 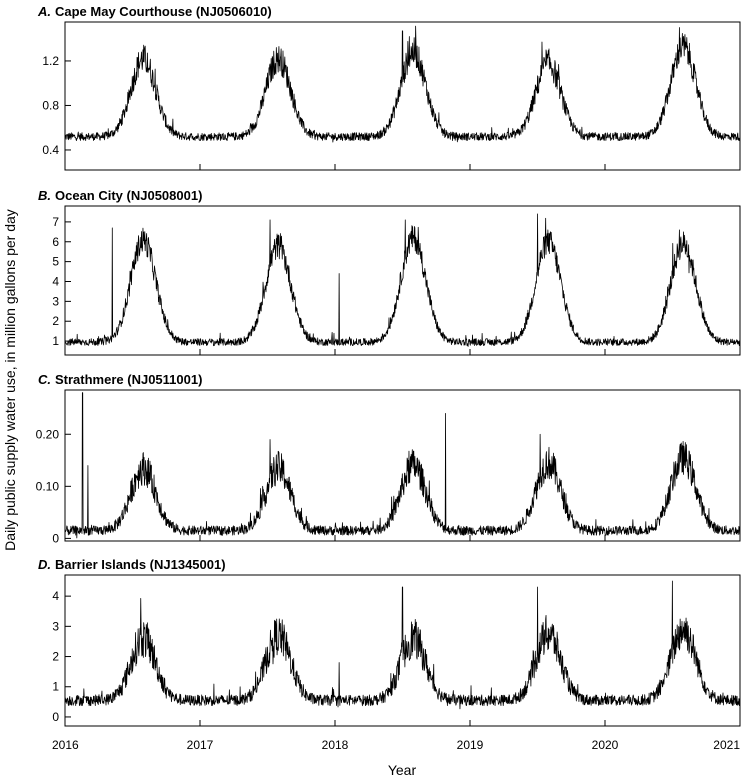 What do you see at coordinates (44, 195) in the screenshot?
I see `panel-b-letter: B.` at bounding box center [44, 195].